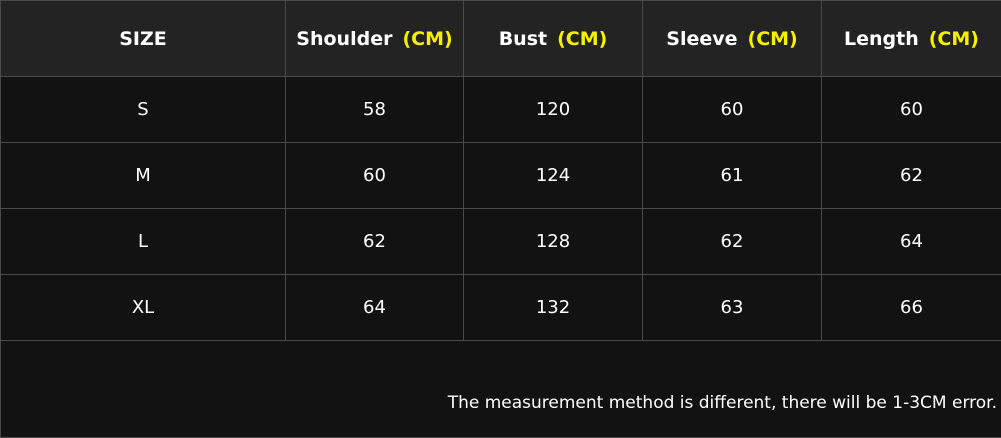 This screenshot has height=438, width=1001. I want to click on header-label: Sleeve, so click(701, 39).